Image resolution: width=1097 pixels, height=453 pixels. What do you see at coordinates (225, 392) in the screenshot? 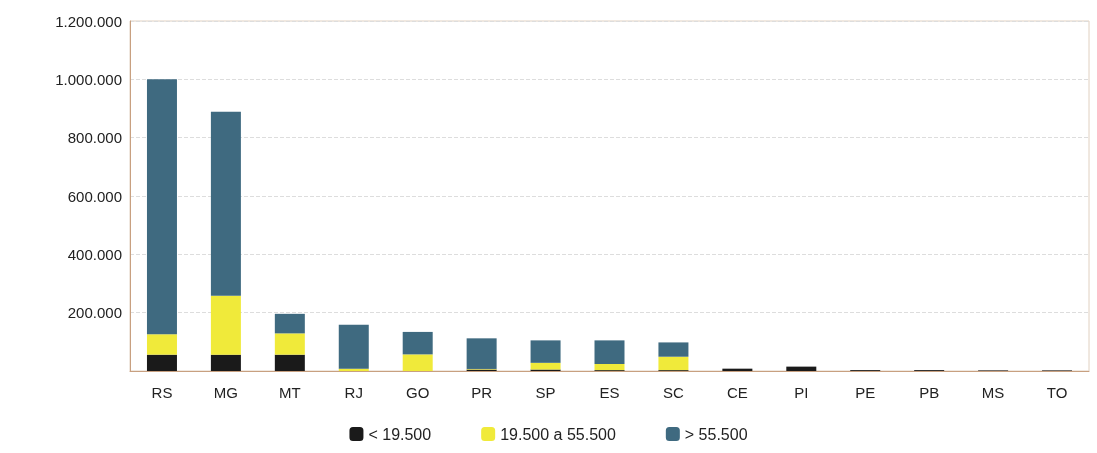
I see `x-tick-label: MG` at bounding box center [225, 392].